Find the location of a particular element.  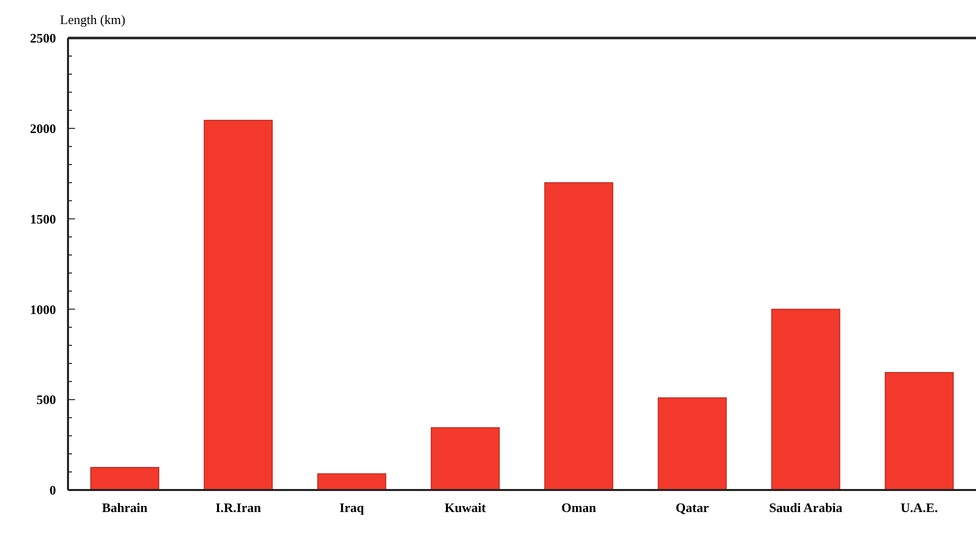

x-tick-label: Saudi Arabia is located at coordinates (806, 507).